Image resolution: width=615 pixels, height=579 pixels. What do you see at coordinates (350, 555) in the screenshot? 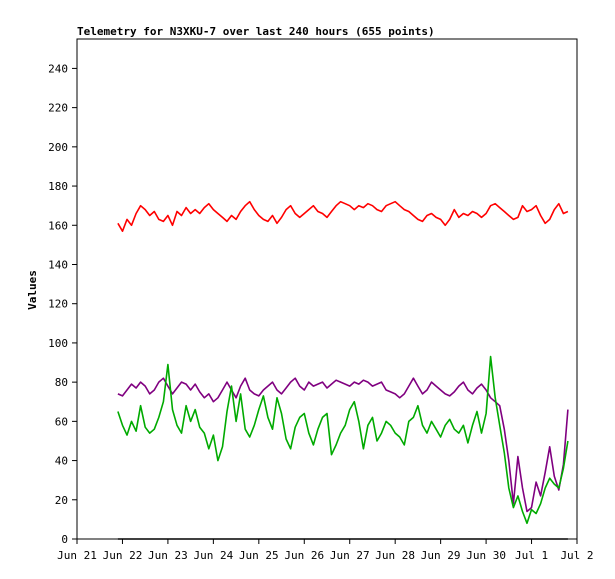
I see `x-tick-label: Jun 27` at bounding box center [350, 555].